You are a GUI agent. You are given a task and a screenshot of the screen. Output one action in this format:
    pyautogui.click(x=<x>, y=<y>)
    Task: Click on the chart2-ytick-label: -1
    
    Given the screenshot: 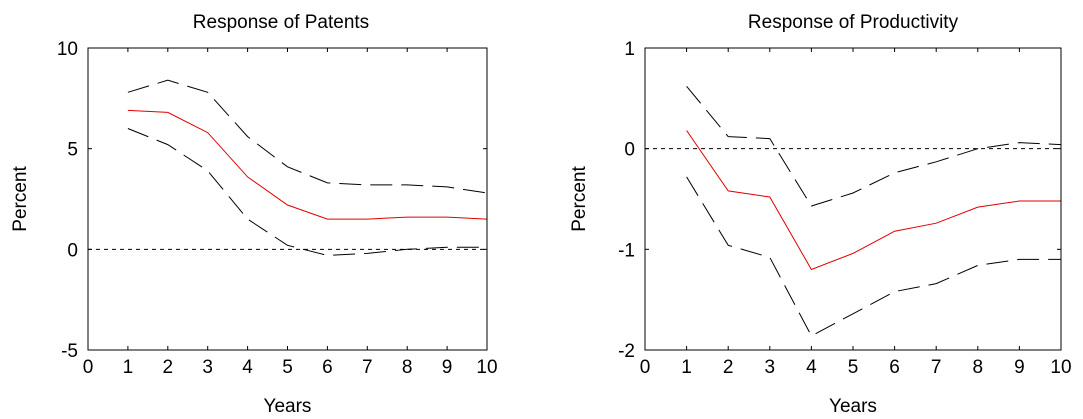 What is the action you would take?
    pyautogui.click(x=626, y=250)
    